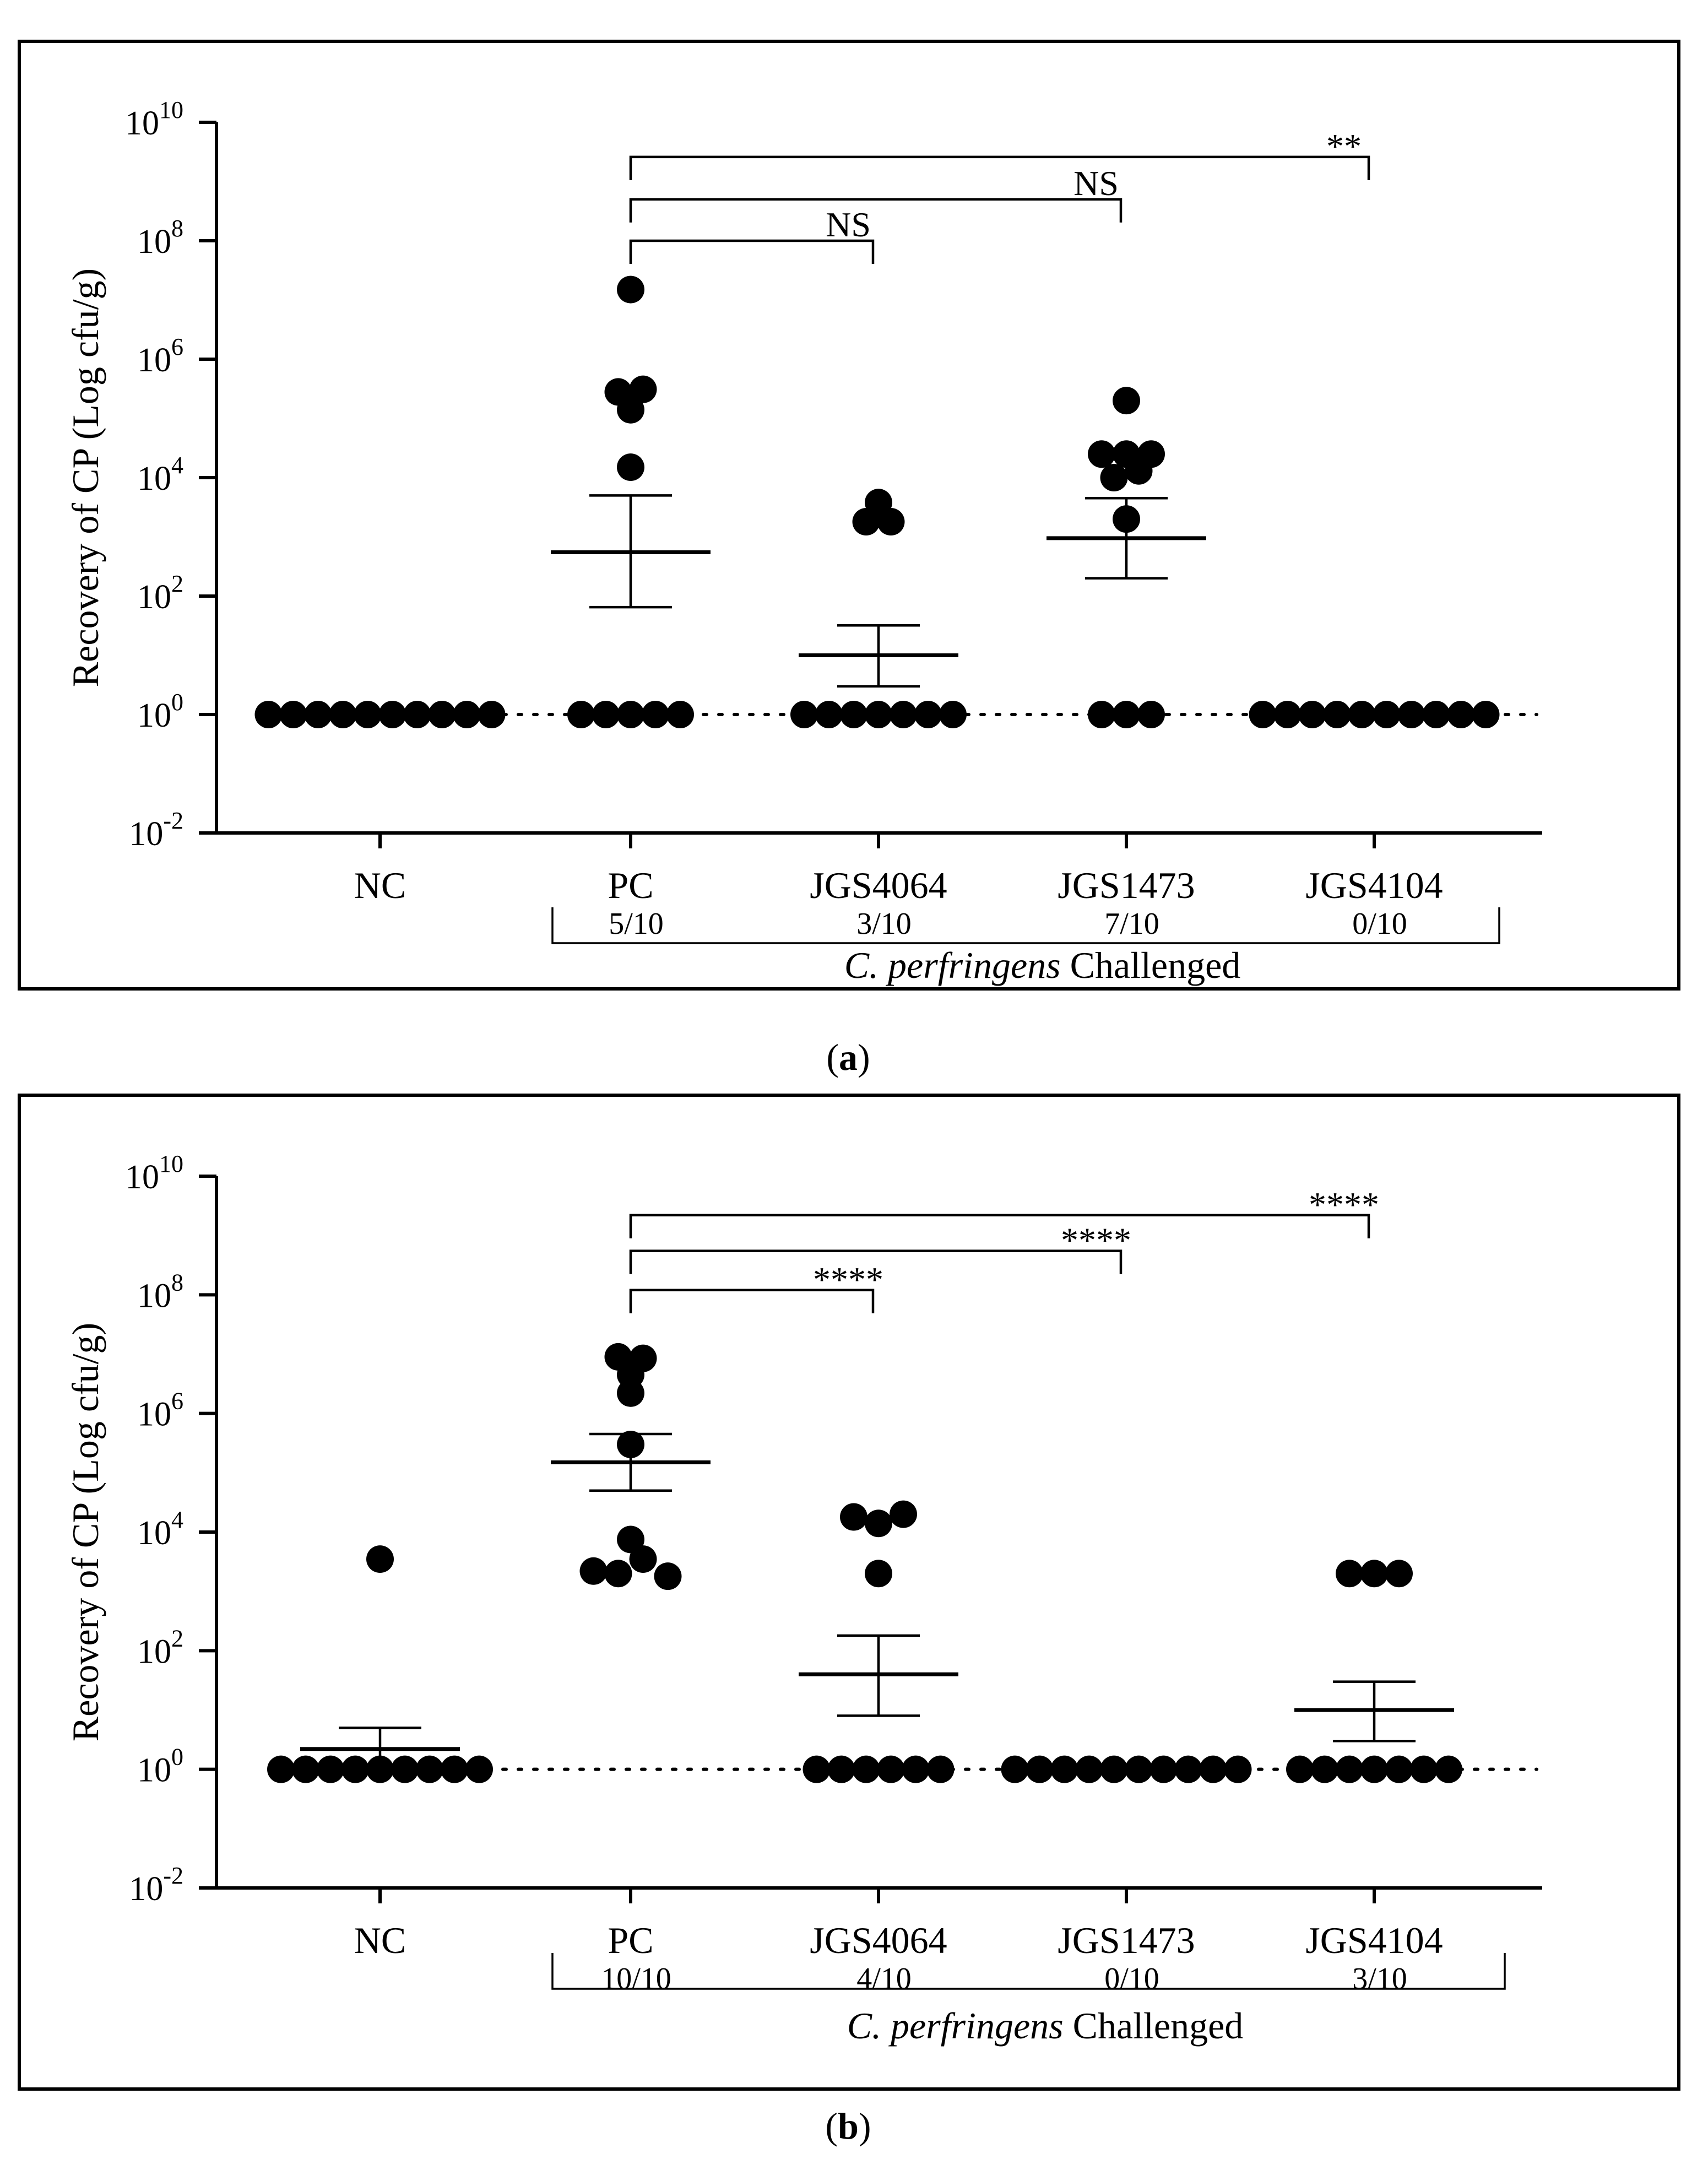 This screenshot has height=2159, width=1708. What do you see at coordinates (160, 238) in the screenshot?
I see `y-tick-label: 10⁸` at bounding box center [160, 238].